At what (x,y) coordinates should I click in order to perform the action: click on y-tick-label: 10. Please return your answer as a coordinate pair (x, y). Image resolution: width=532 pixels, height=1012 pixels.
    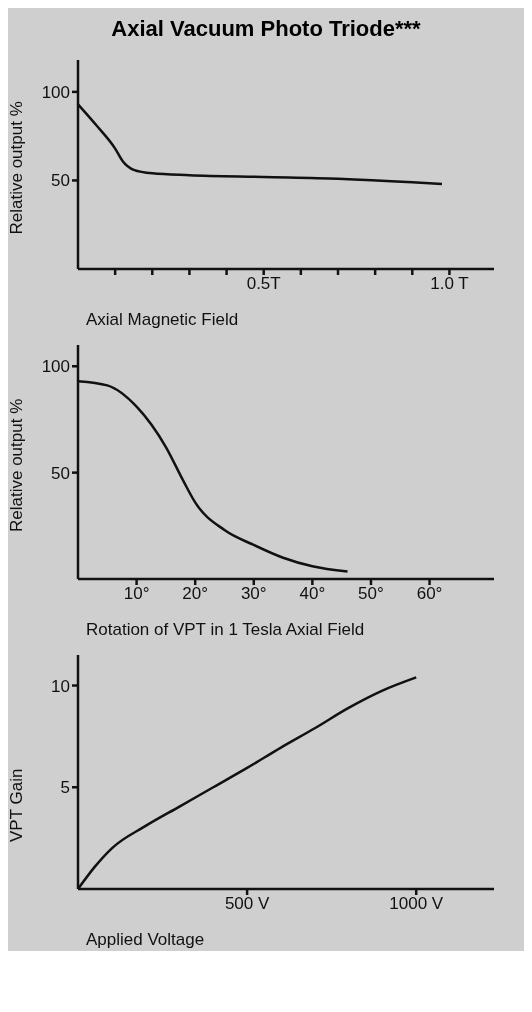
    Looking at the image, I should click on (60, 686).